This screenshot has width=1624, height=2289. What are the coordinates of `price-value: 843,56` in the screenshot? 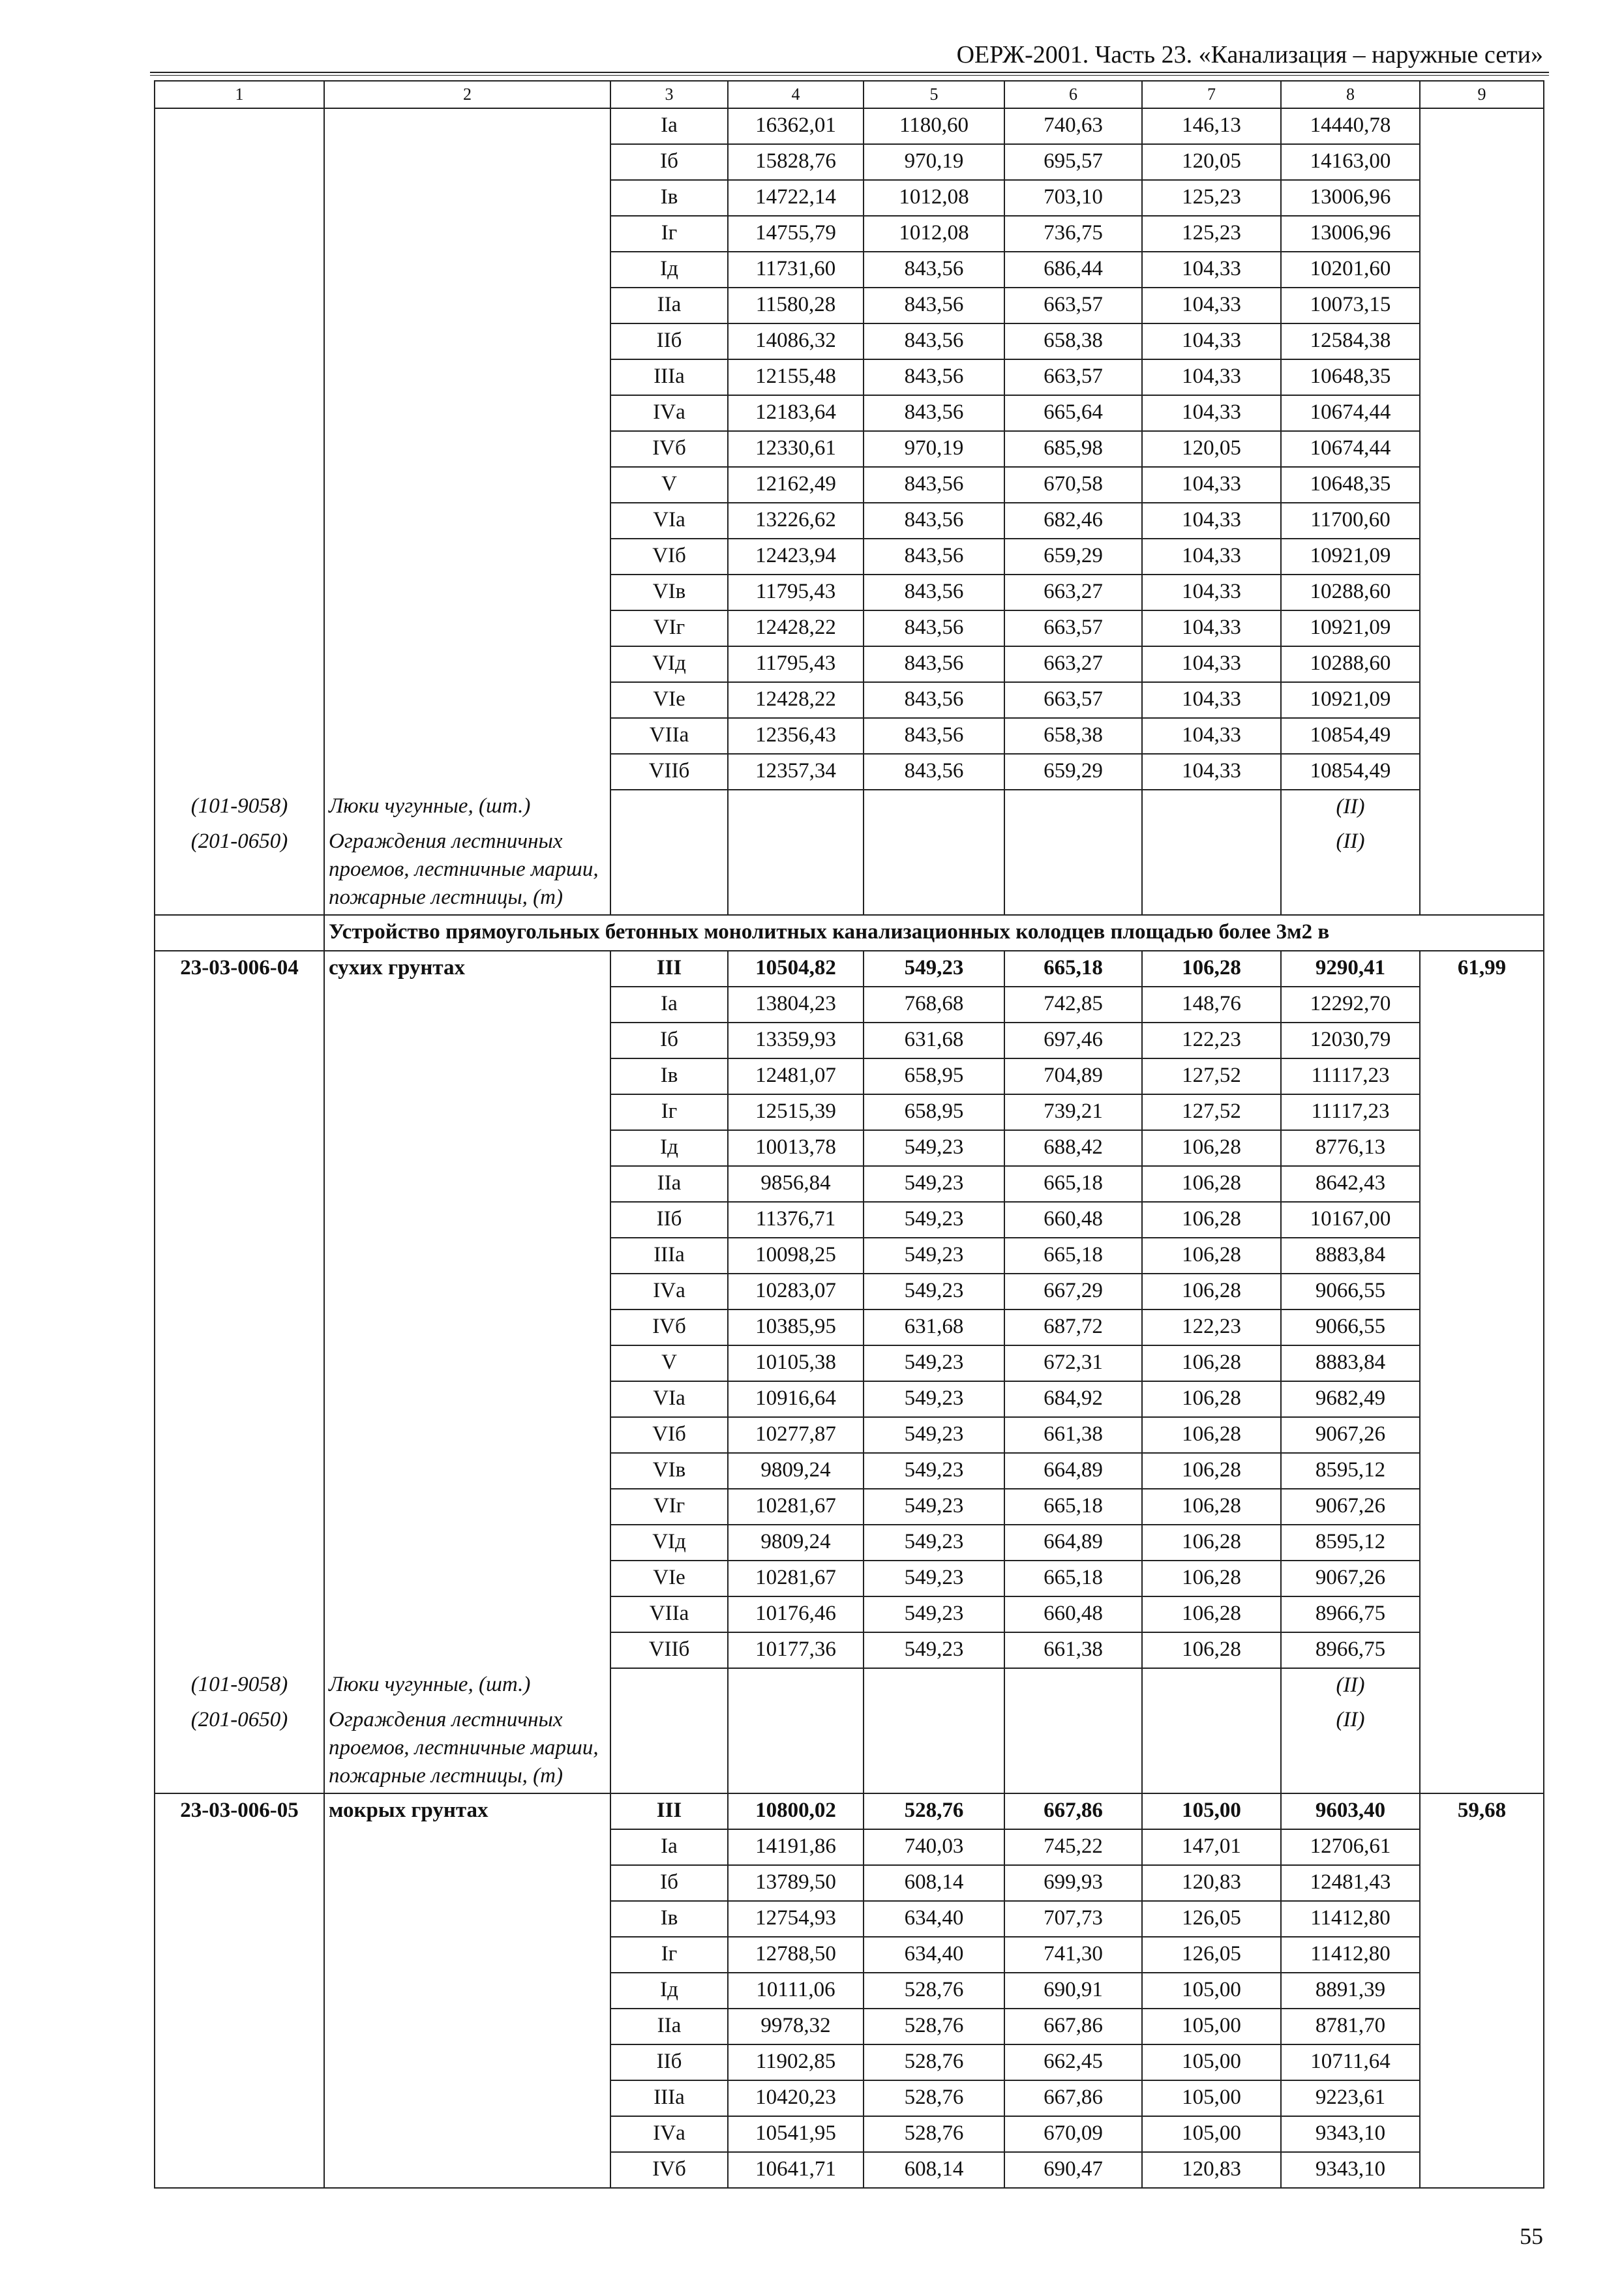 It's located at (934, 664).